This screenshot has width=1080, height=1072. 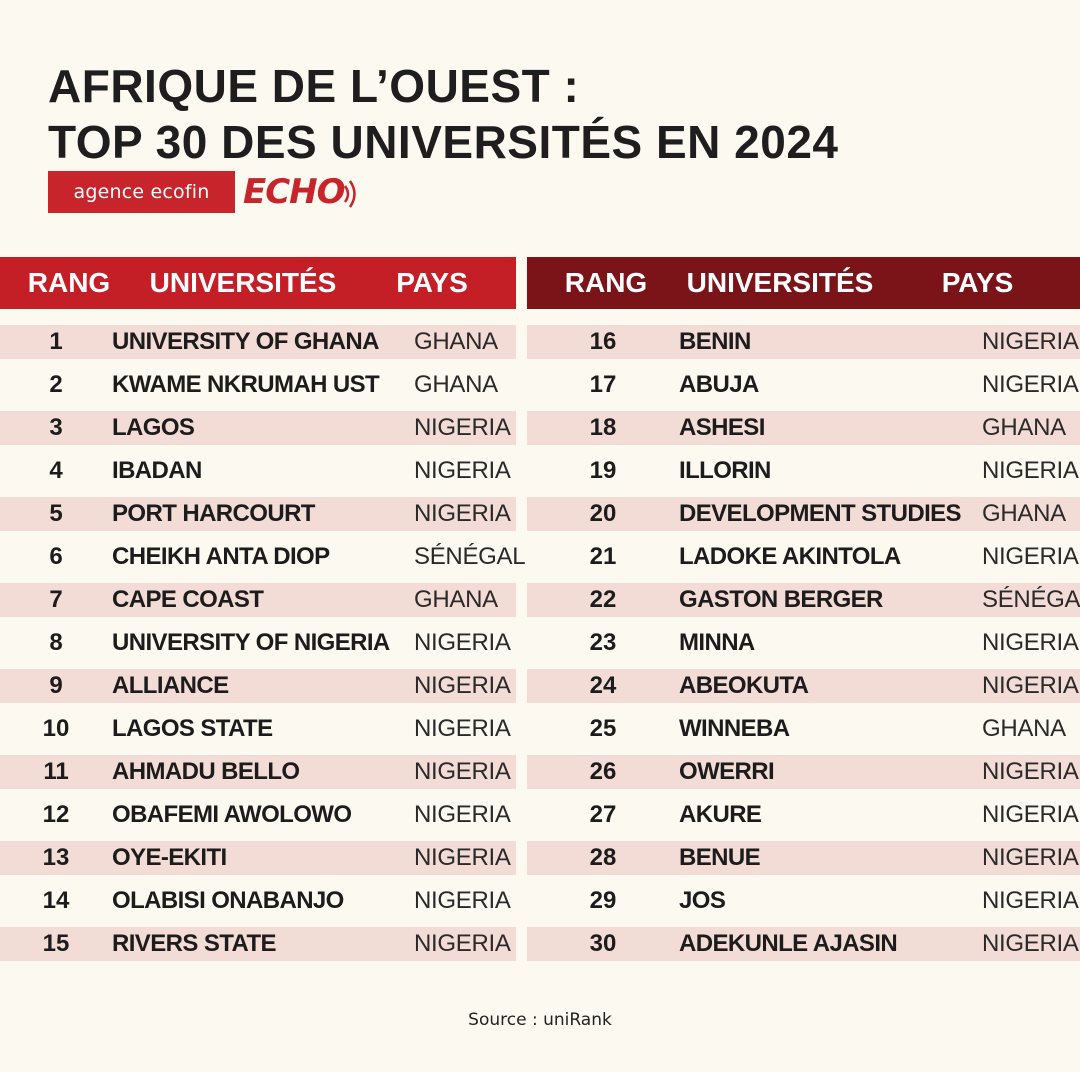 I want to click on table-row: 21 LADOKE AKINTOLA NIGERIA, so click(x=803, y=557).